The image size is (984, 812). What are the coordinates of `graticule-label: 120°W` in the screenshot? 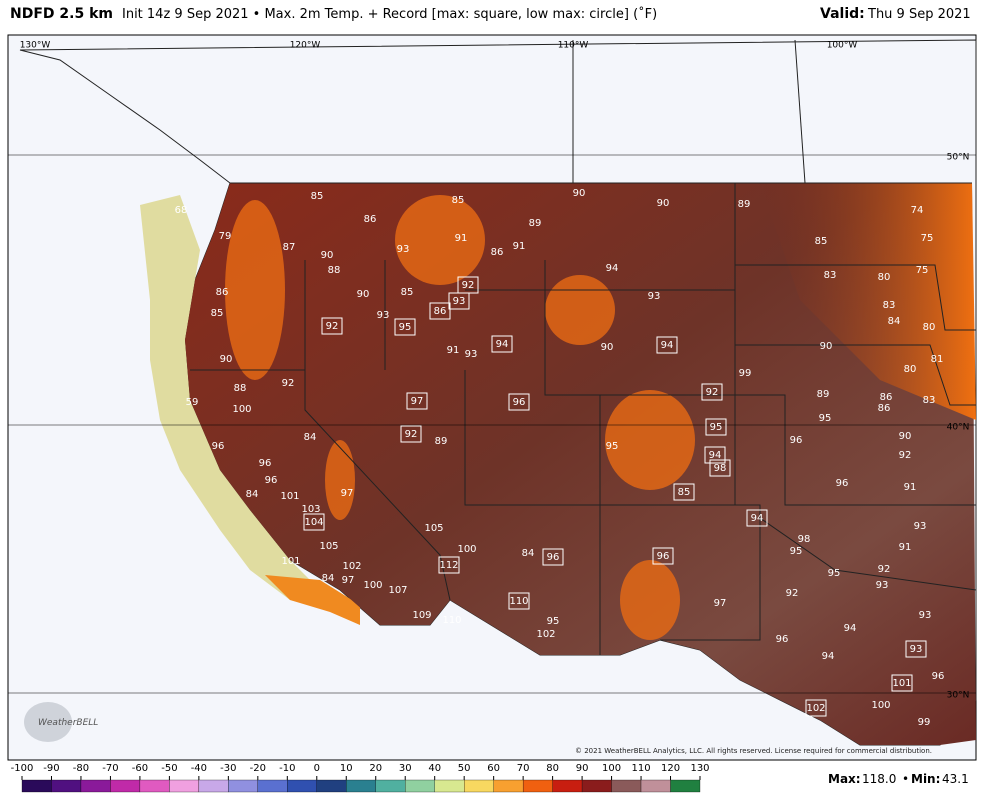 It's located at (305, 46).